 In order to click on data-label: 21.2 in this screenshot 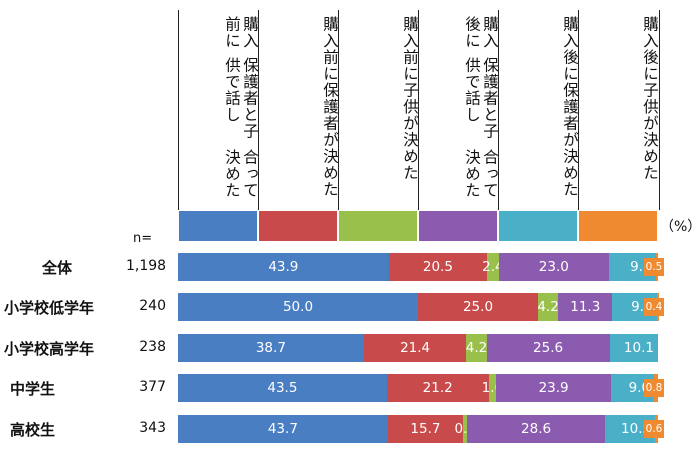, I will do `click(437, 388)`.